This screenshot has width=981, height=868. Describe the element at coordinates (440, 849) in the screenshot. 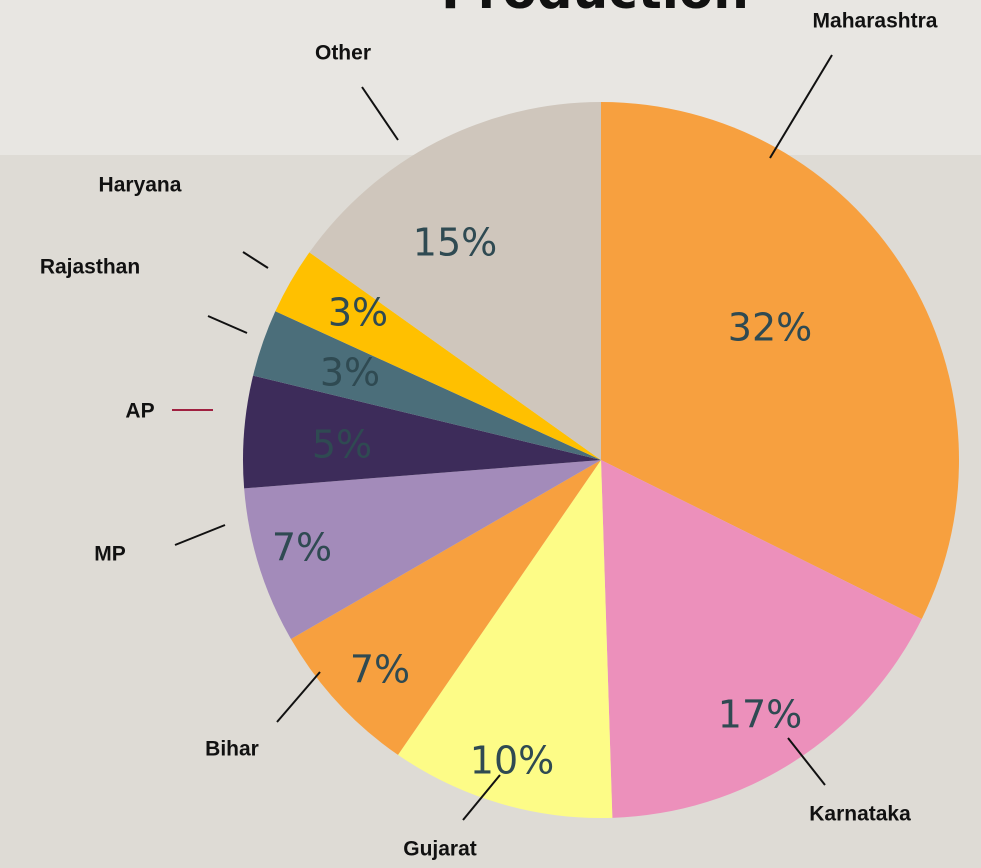

I see `slice-label: Gujarat` at that location.